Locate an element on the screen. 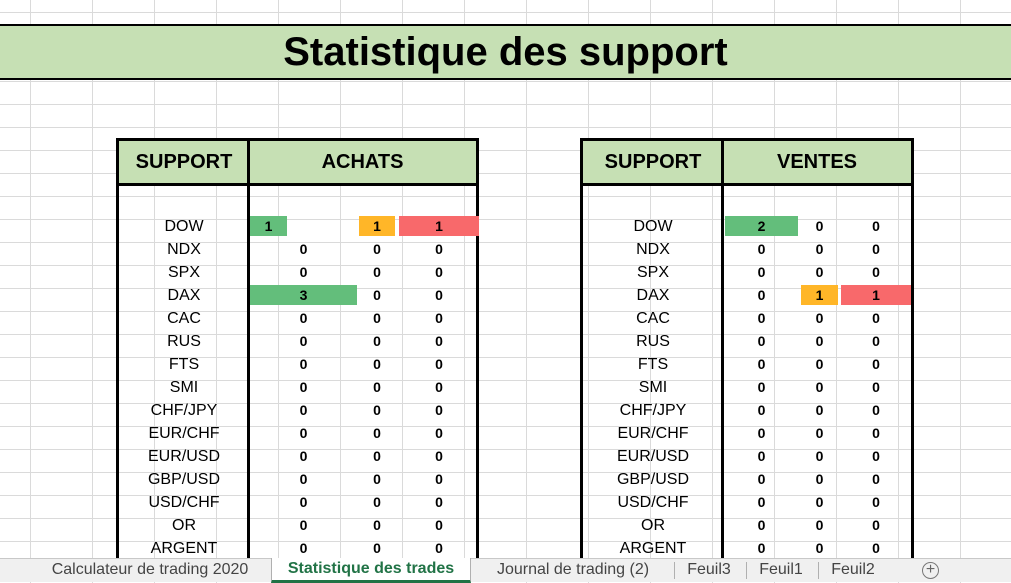 The height and width of the screenshot is (583, 1011). sheet-tab-feuil1: Feuil1 is located at coordinates (781, 569).